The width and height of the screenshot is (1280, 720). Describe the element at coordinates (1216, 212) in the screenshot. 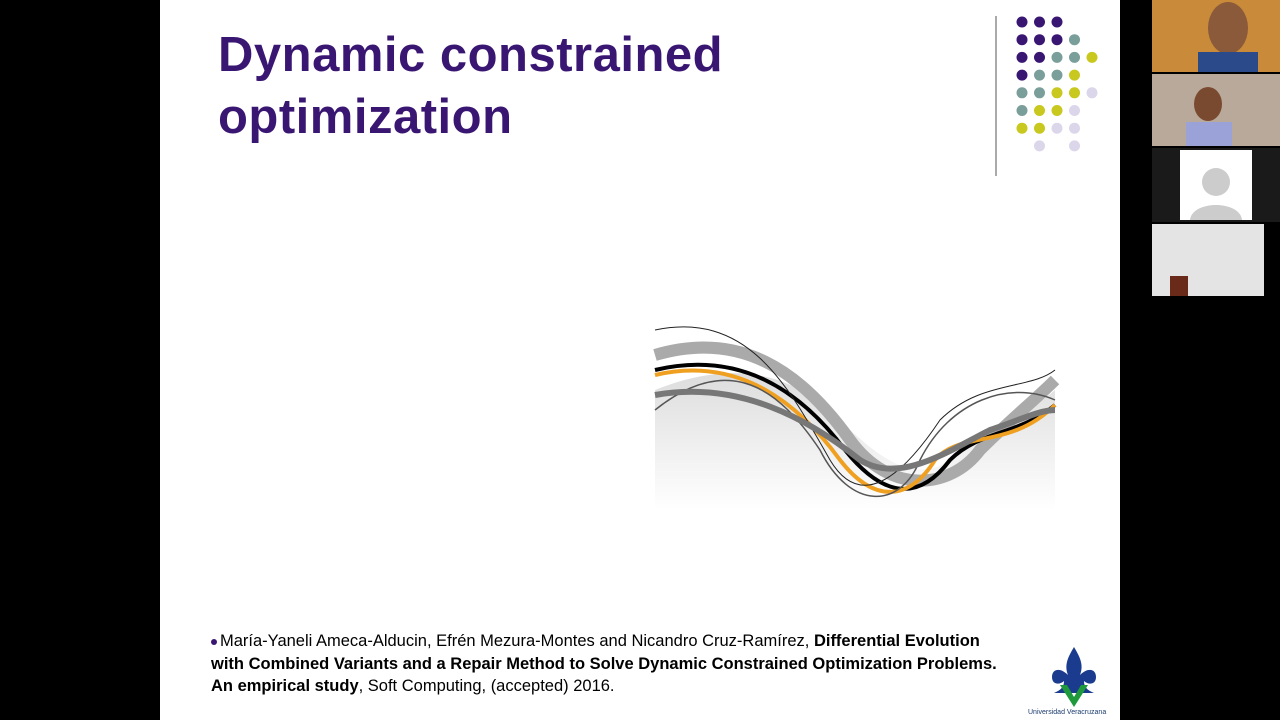

I see `avatar-body` at that location.